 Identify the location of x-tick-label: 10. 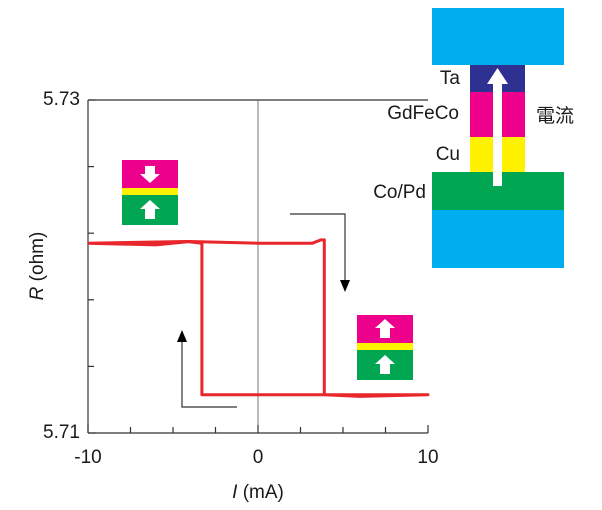
(427, 457).